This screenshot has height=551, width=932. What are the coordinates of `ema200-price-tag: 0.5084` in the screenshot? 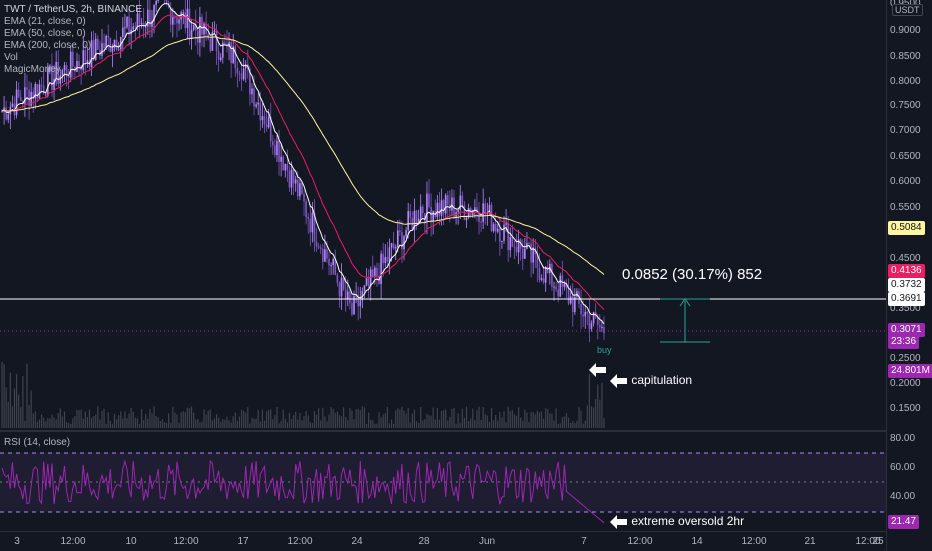 It's located at (906, 228).